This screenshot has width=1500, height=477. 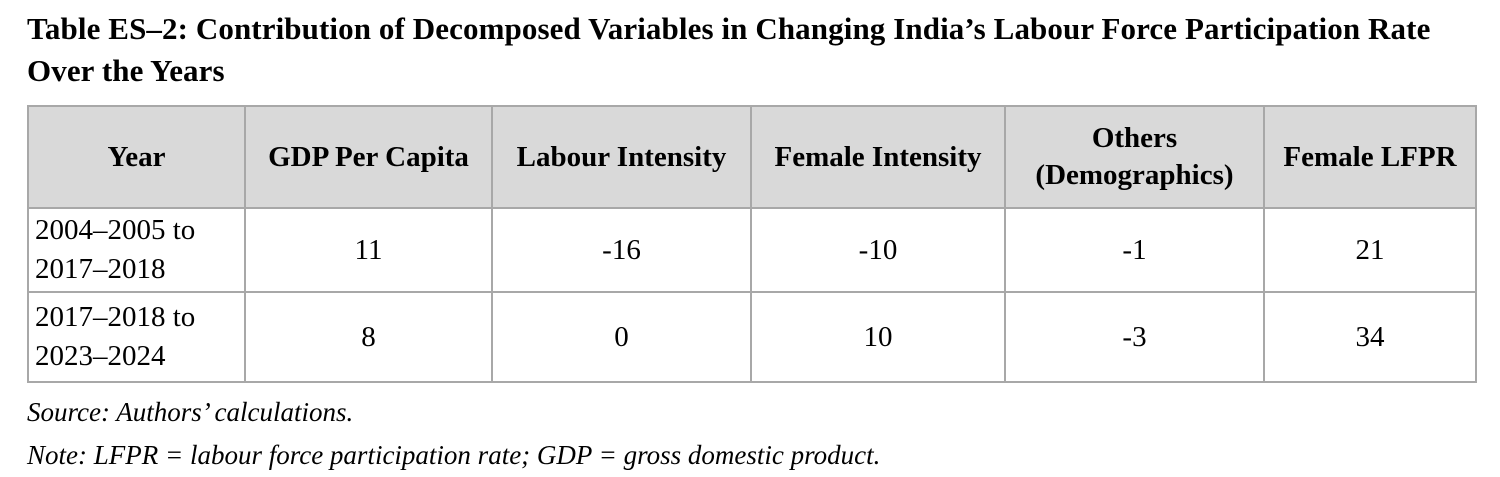 I want to click on female-intensity-value: 10, so click(x=878, y=337).